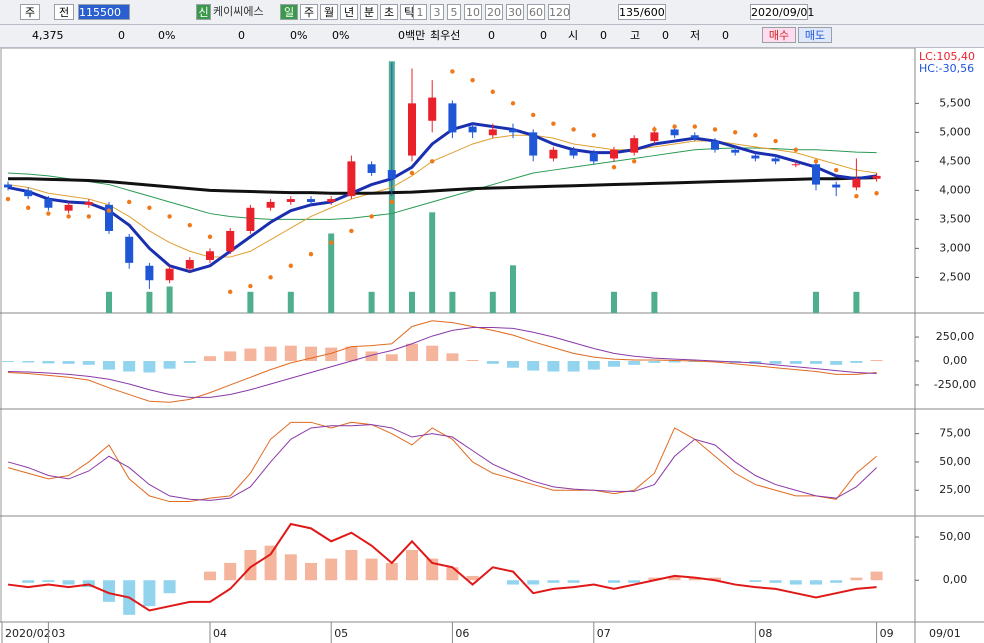 The width and height of the screenshot is (984, 643). What do you see at coordinates (369, 12) in the screenshot?
I see `period: 분` at bounding box center [369, 12].